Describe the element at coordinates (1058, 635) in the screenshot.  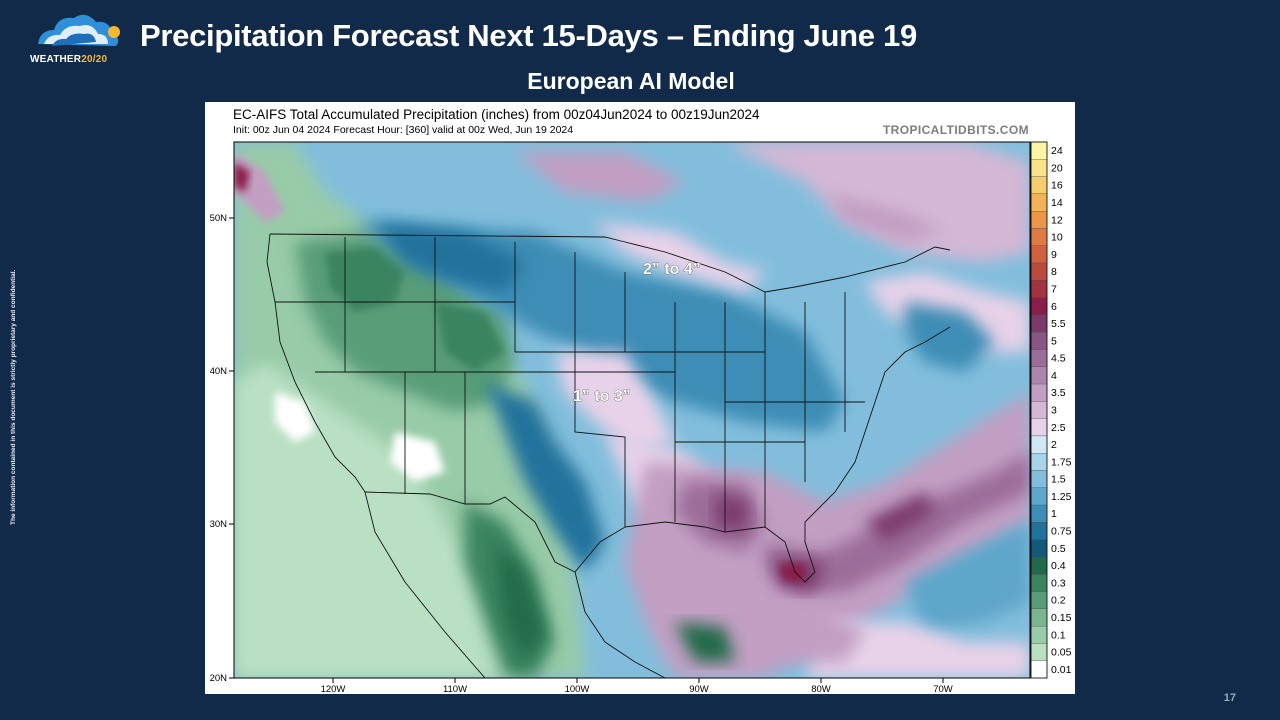
I see `legend-label: 0.1` at that location.